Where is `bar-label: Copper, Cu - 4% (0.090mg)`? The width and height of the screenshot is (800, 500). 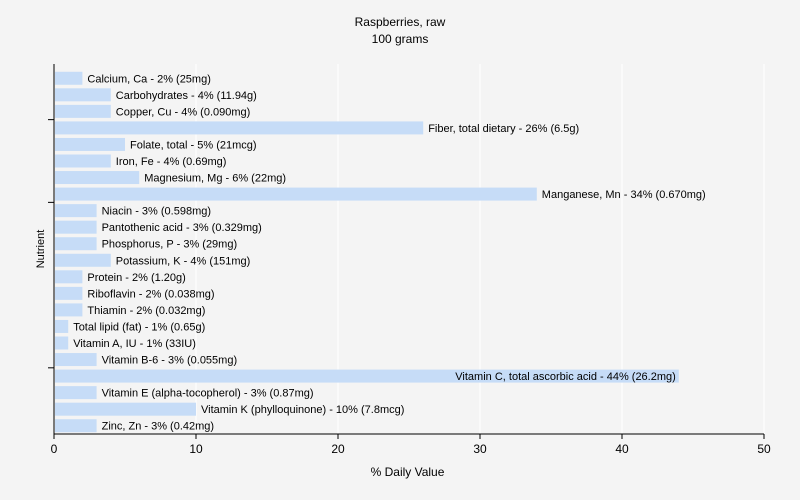
bar-label: Copper, Cu - 4% (0.090mg) is located at coordinates (183, 112).